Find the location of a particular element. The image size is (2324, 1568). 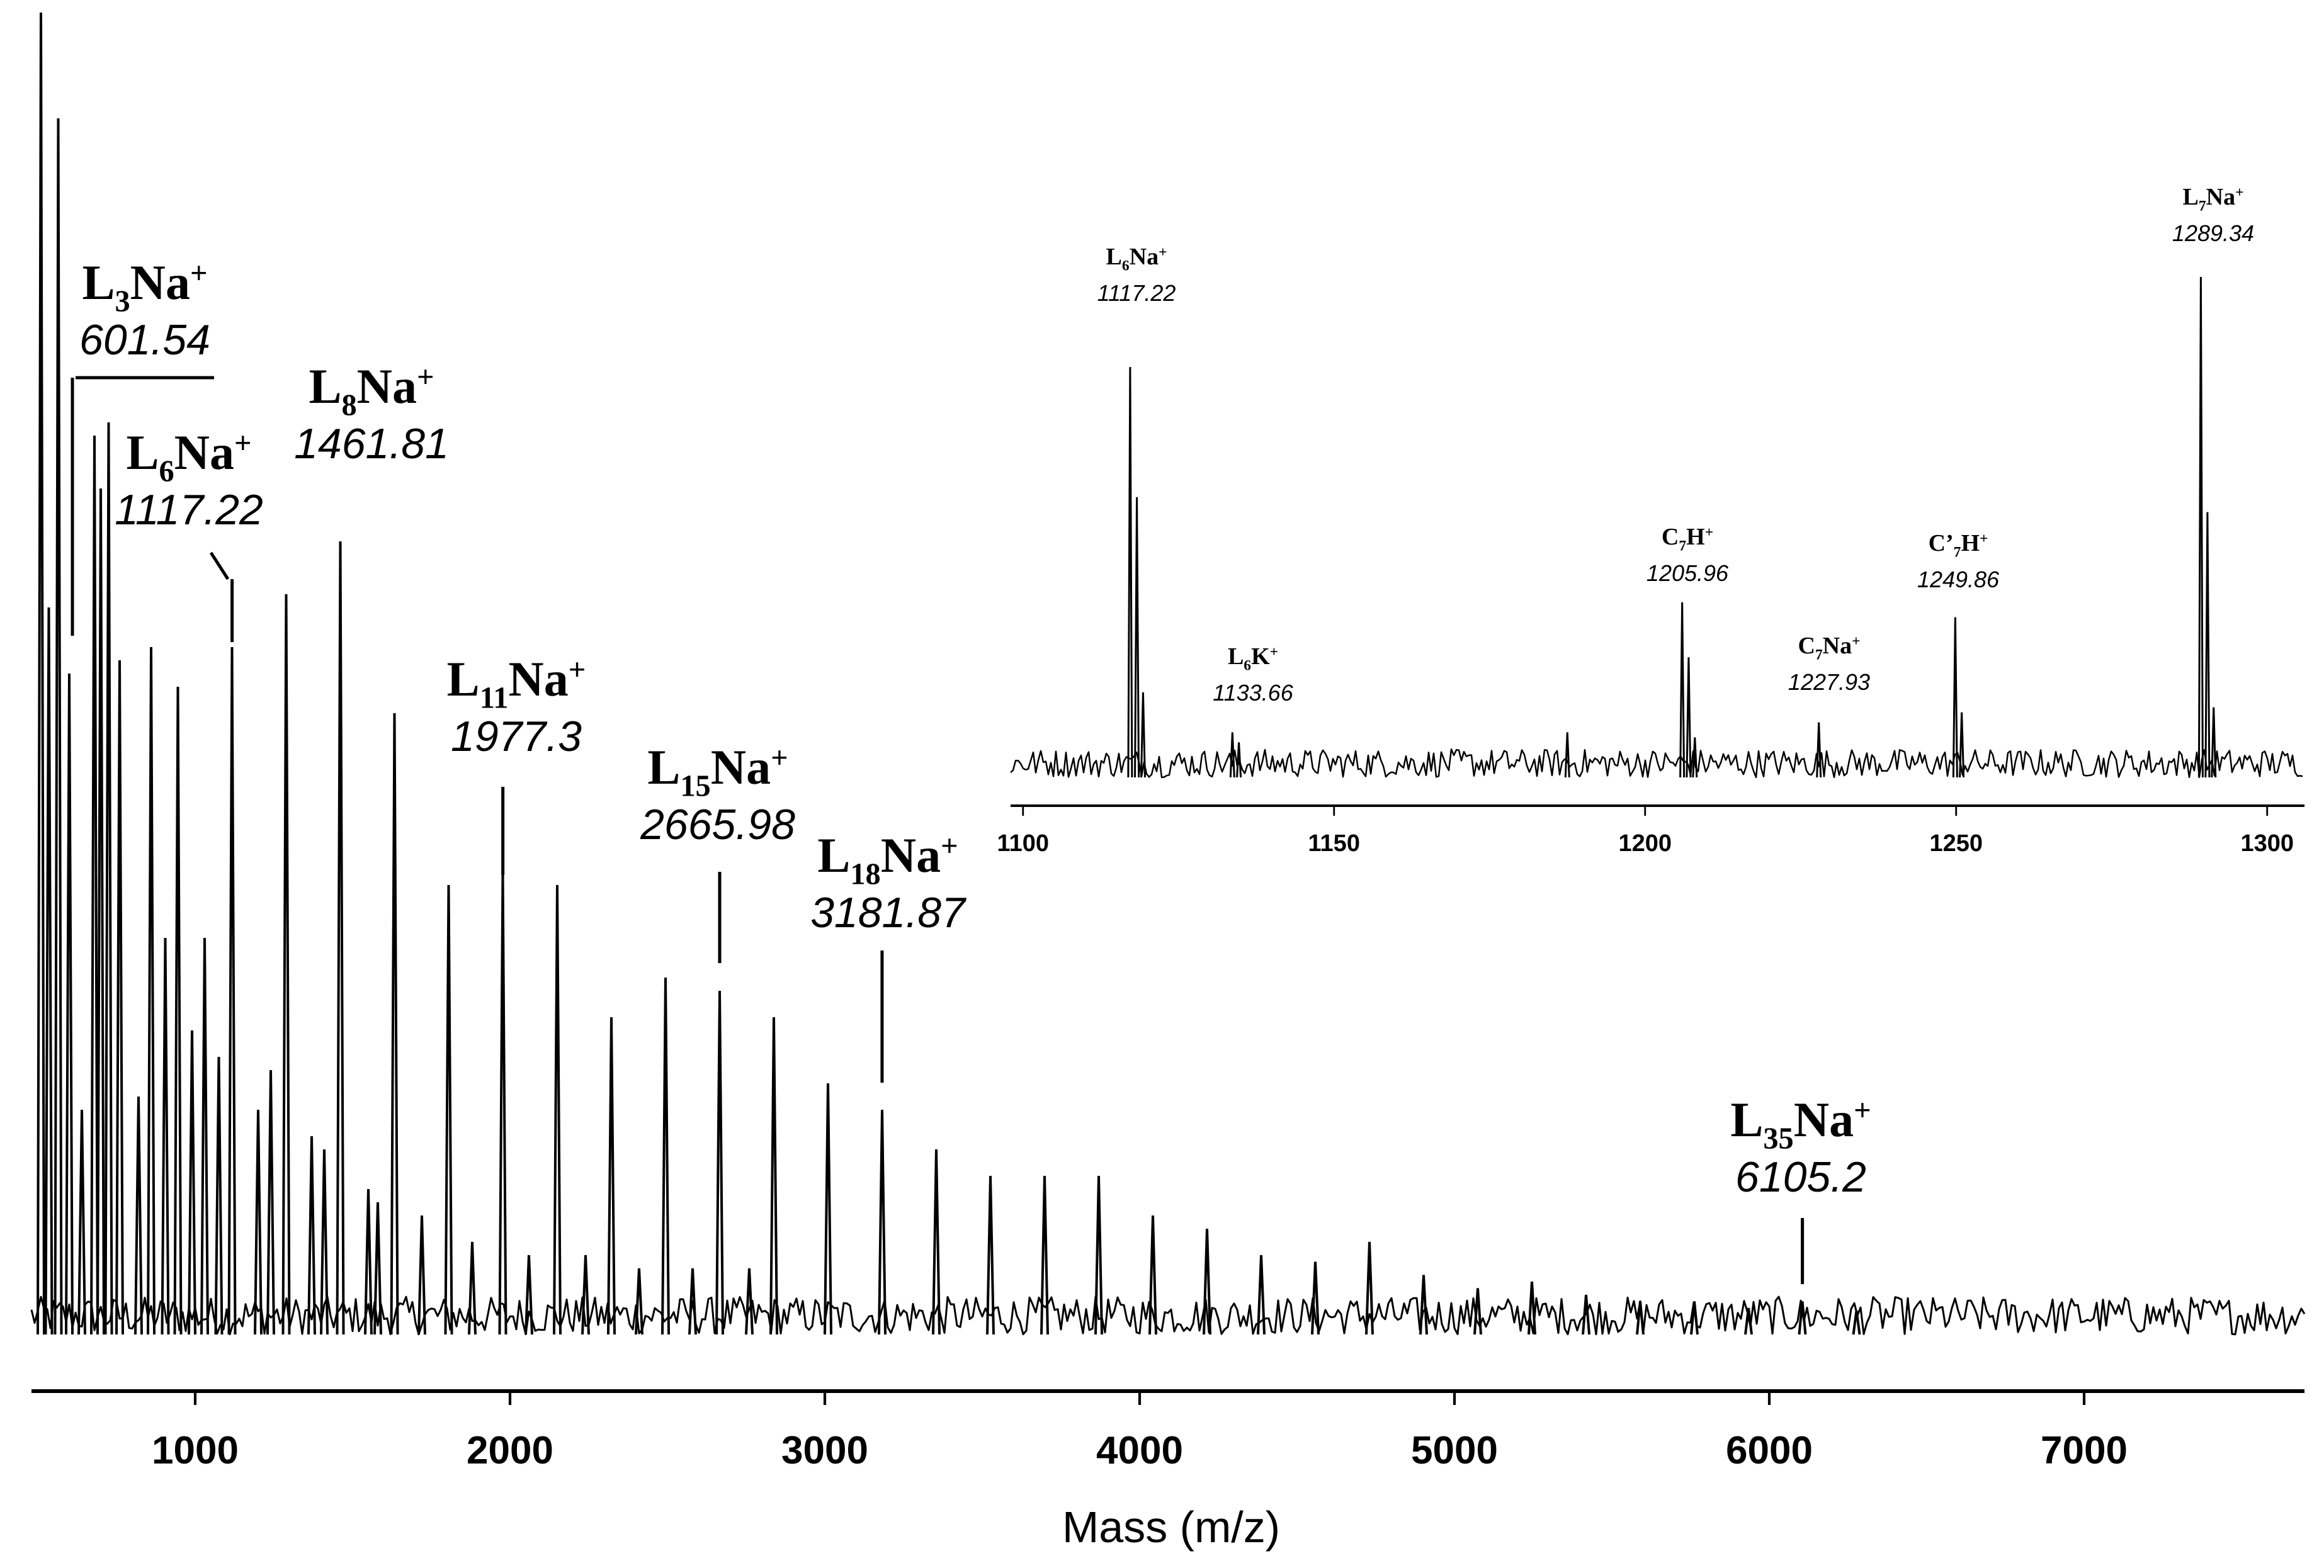

ion-label: C’7H+ is located at coordinates (1958, 545).